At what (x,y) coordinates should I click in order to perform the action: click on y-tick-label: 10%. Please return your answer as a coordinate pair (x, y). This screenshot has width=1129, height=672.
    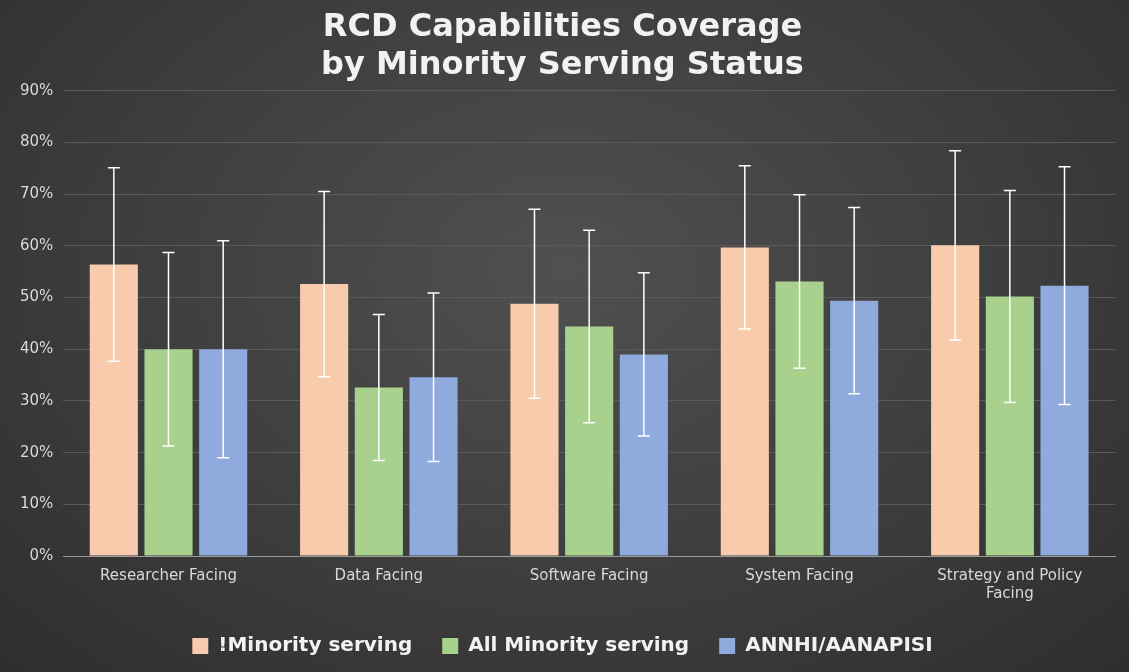
    Looking at the image, I should click on (37, 503).